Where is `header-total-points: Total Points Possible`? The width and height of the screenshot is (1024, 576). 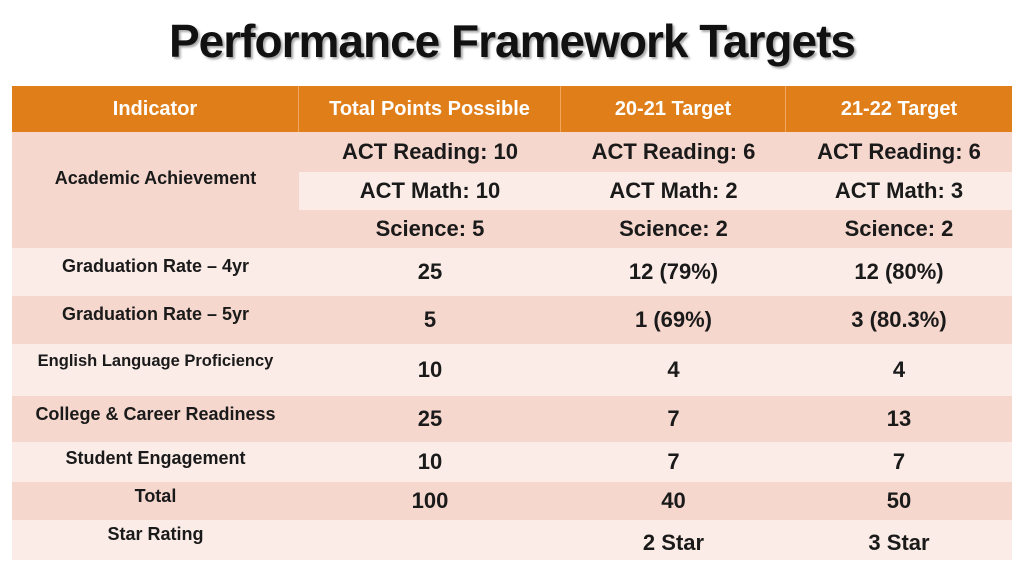
header-total-points: Total Points Possible is located at coordinates (430, 109).